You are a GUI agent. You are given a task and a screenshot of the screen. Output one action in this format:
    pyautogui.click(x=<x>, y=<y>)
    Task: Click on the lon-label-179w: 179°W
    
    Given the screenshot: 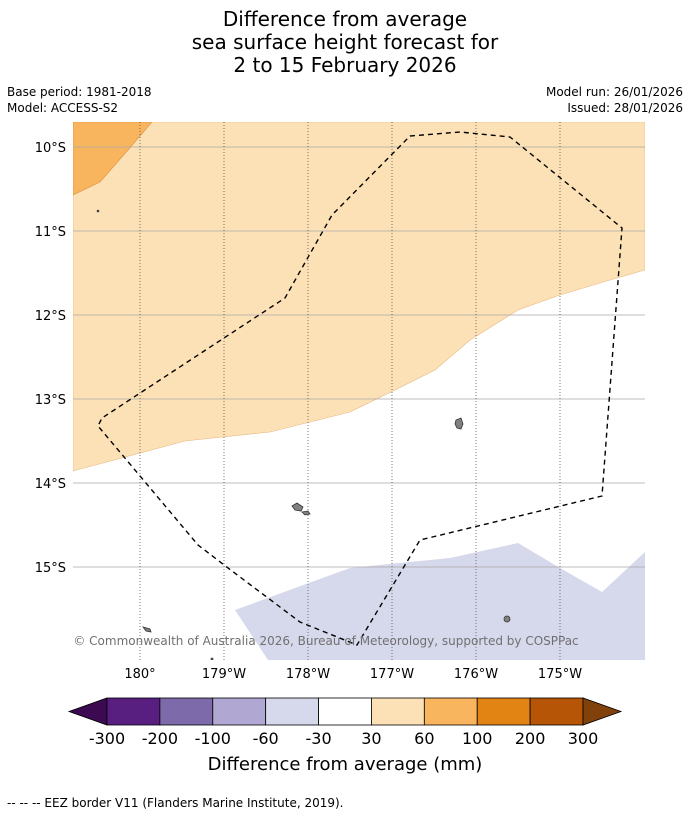 What is the action you would take?
    pyautogui.click(x=224, y=674)
    